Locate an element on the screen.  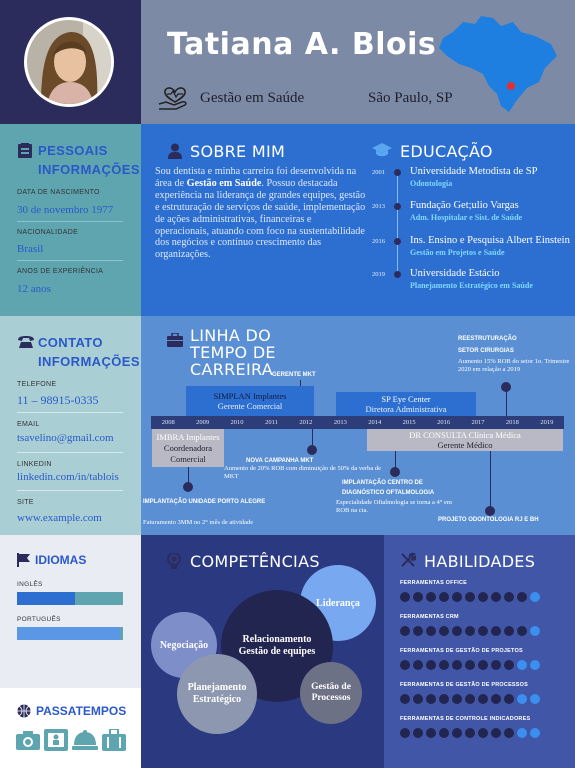
flag-icon is located at coordinates (24, 560).